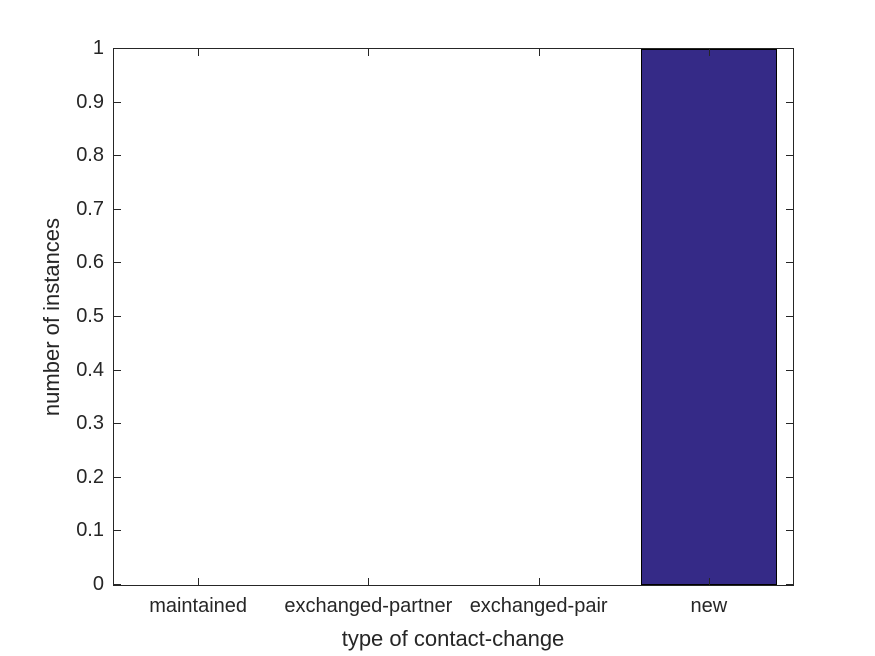  What do you see at coordinates (98, 584) in the screenshot?
I see `y-tick-label: 0` at bounding box center [98, 584].